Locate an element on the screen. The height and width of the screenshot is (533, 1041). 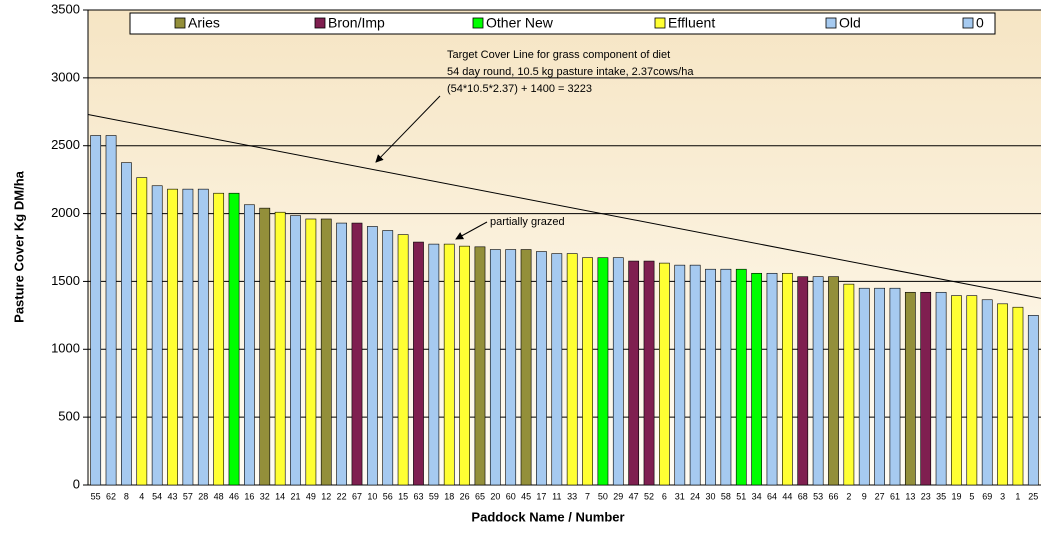
legend-label: Bron/Imp is located at coordinates (356, 23).